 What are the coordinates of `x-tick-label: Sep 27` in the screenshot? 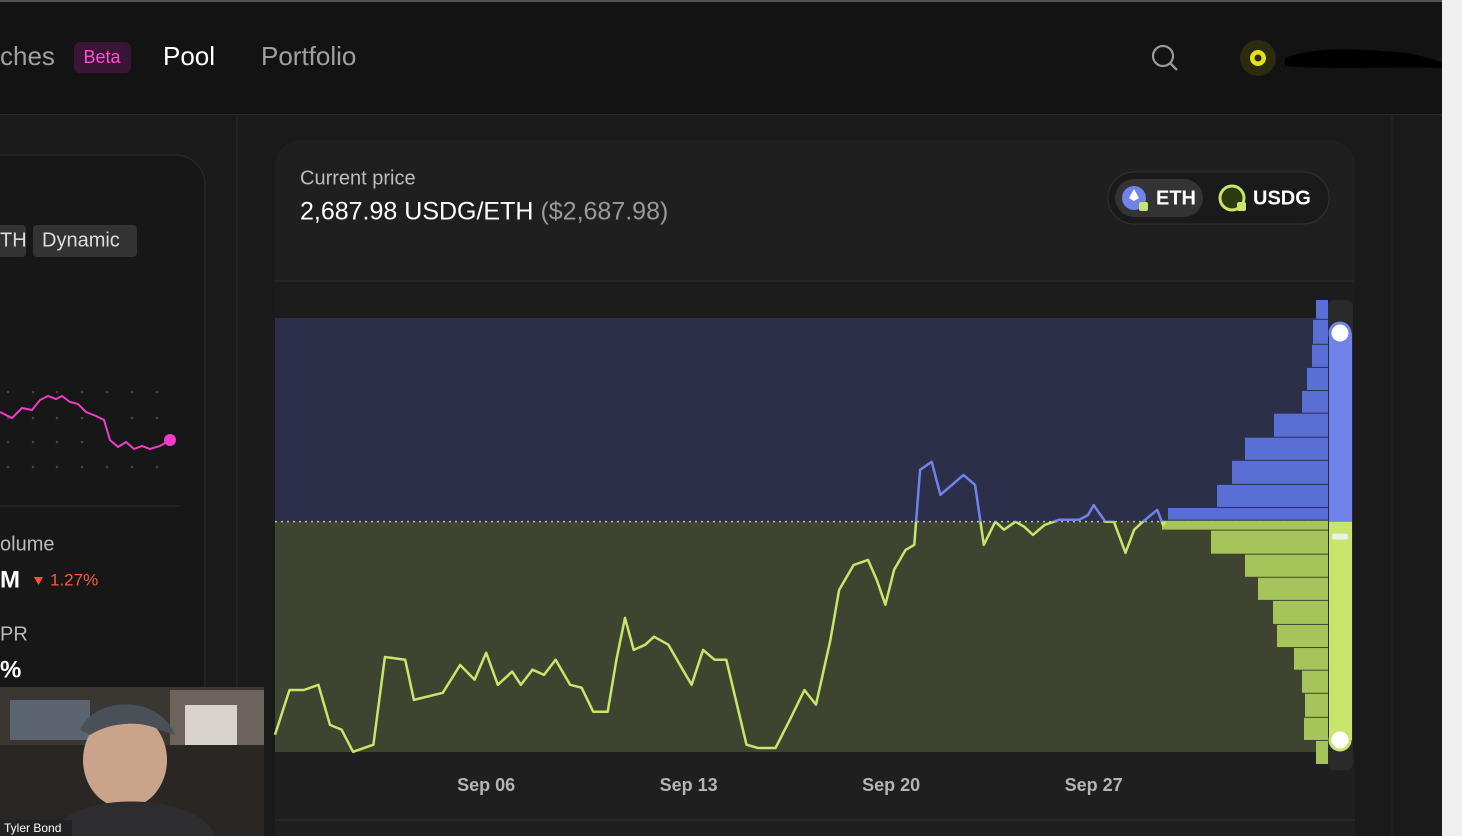 It's located at (1094, 785).